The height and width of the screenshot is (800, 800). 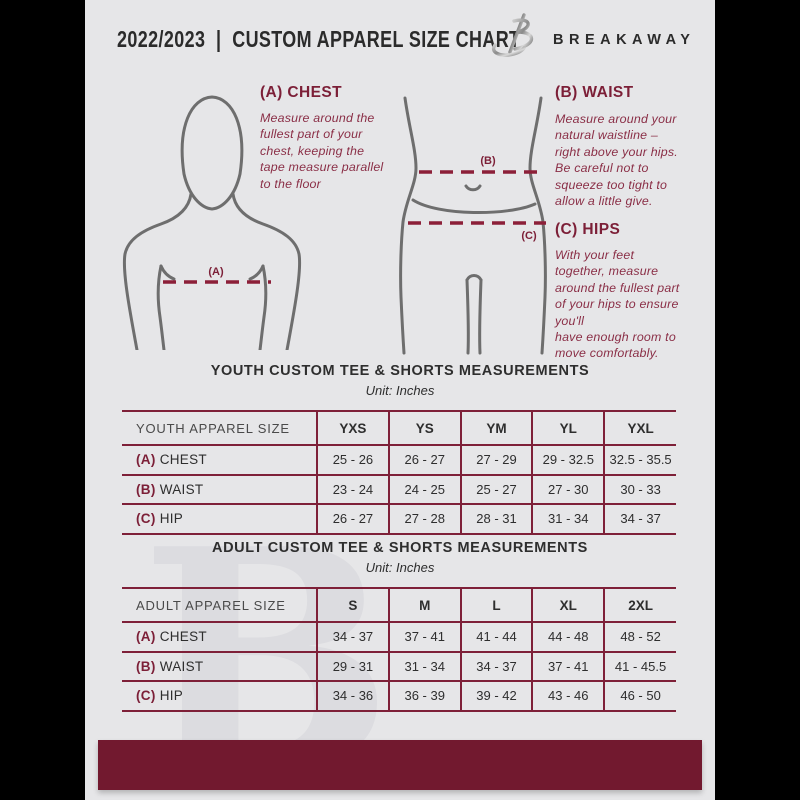 What do you see at coordinates (213, 428) in the screenshot?
I see `table-label-header: YOUTH APPAREL SIZE` at bounding box center [213, 428].